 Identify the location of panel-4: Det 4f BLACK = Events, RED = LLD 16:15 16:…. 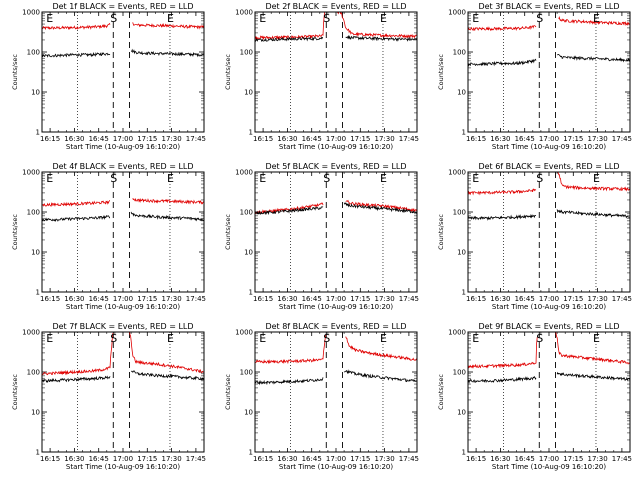
(108, 236).